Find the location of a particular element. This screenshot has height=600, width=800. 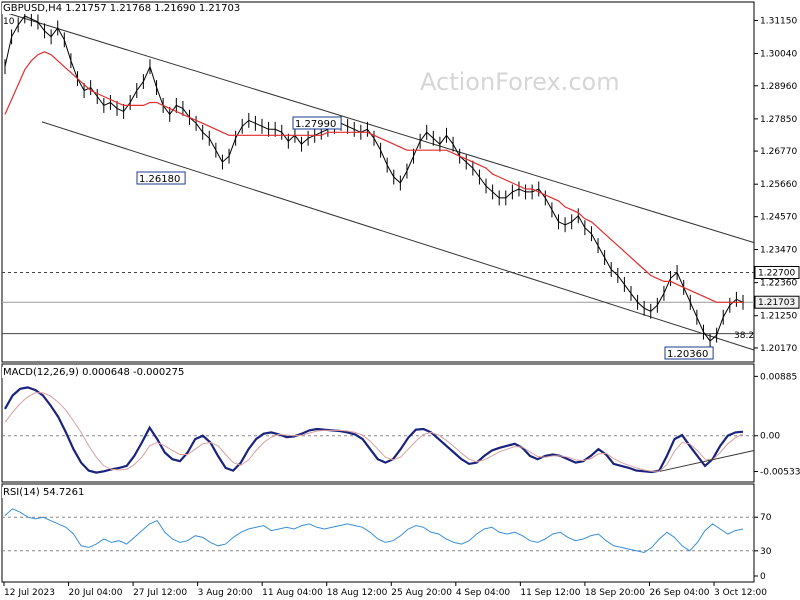

price-annotation-label: 1.27990 is located at coordinates (315, 124).